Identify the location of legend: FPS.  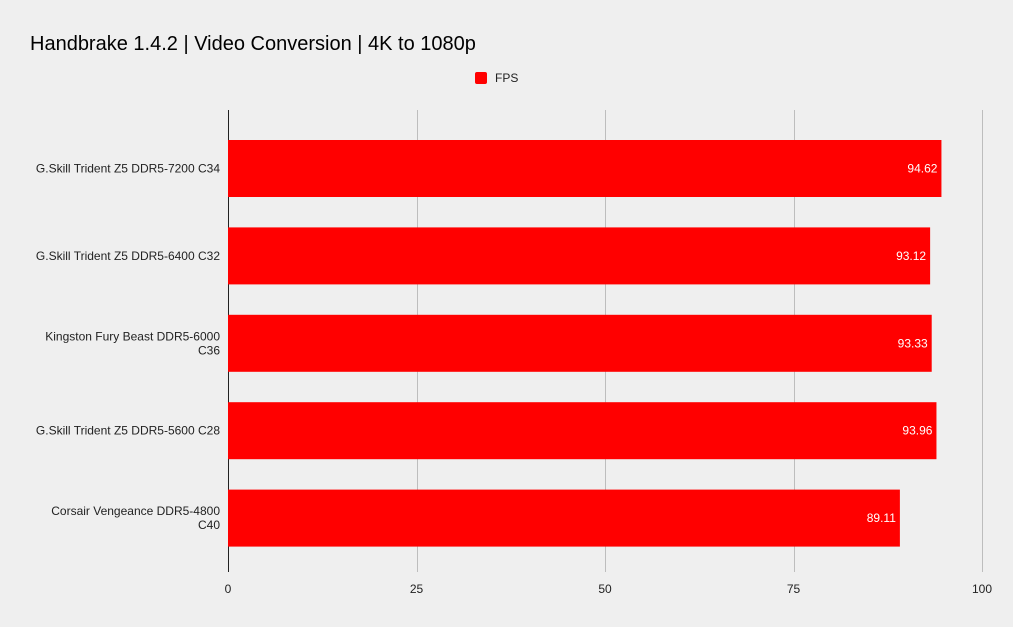
(496, 78).